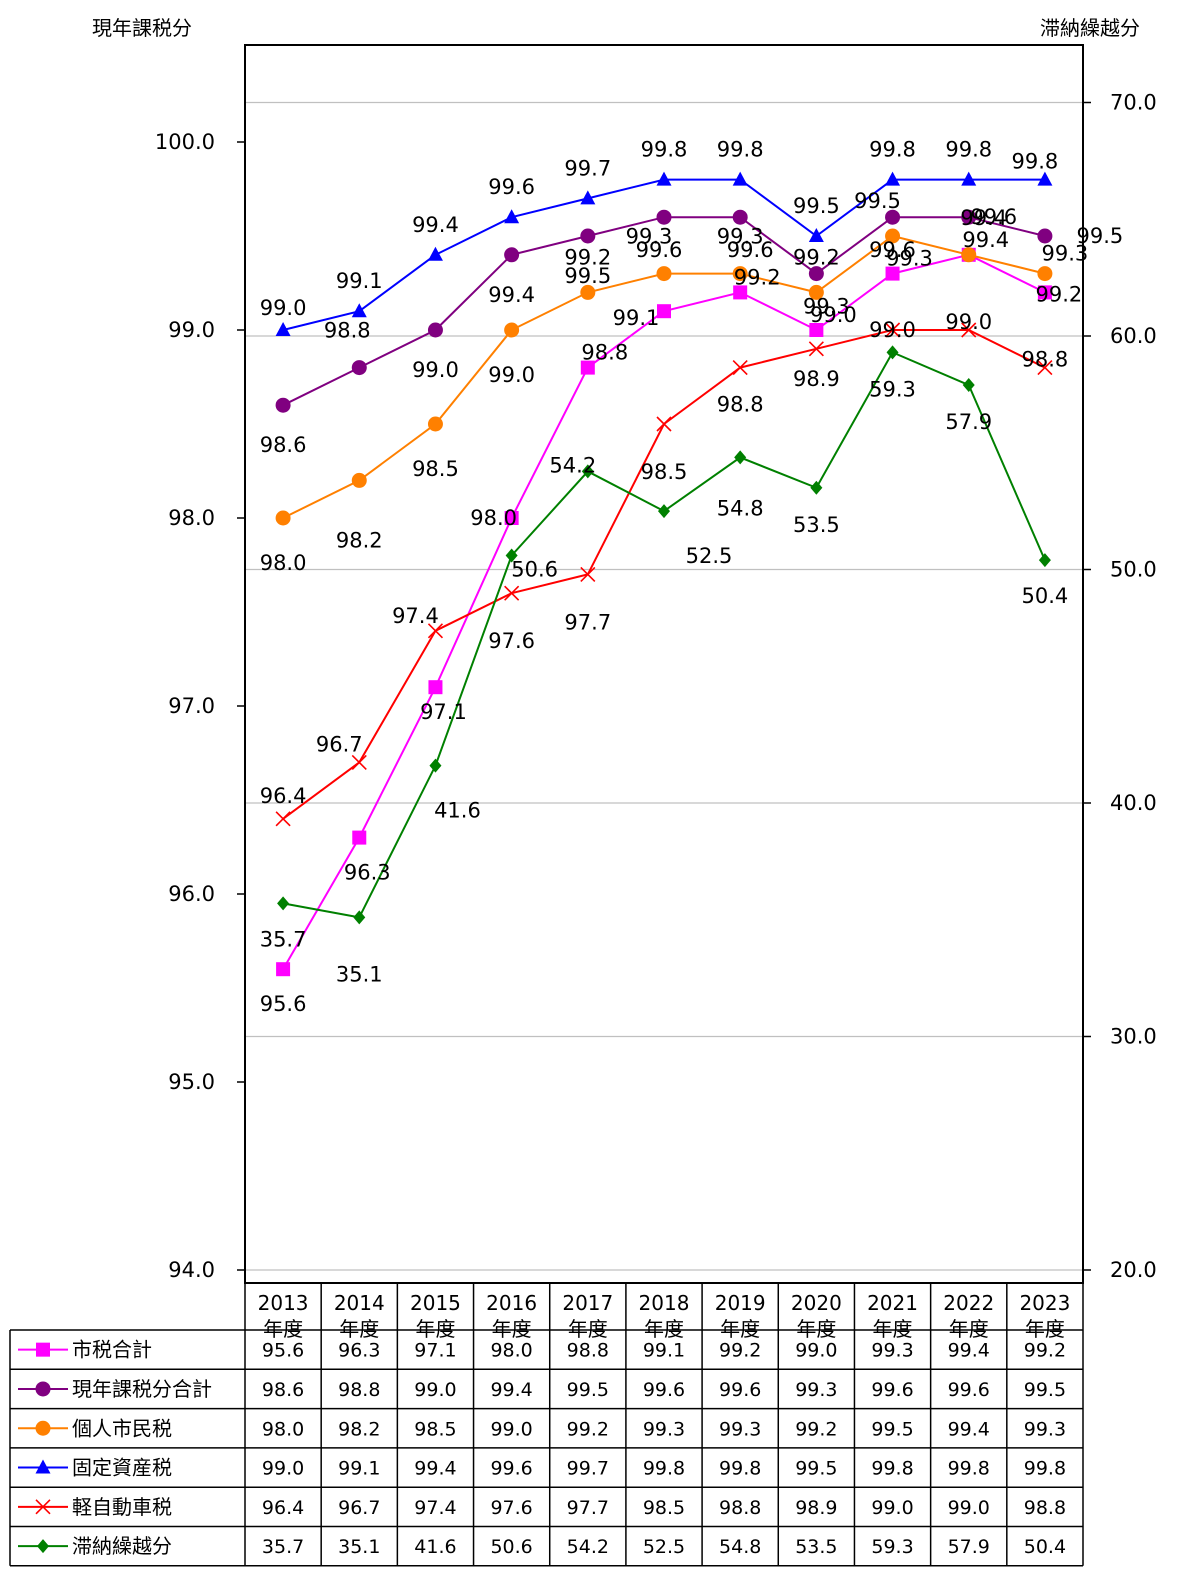 Image resolution: width=1179 pixels, height=1595 pixels. Describe the element at coordinates (587, 1303) in the screenshot. I see `x-tick-label: 2017` at that location.